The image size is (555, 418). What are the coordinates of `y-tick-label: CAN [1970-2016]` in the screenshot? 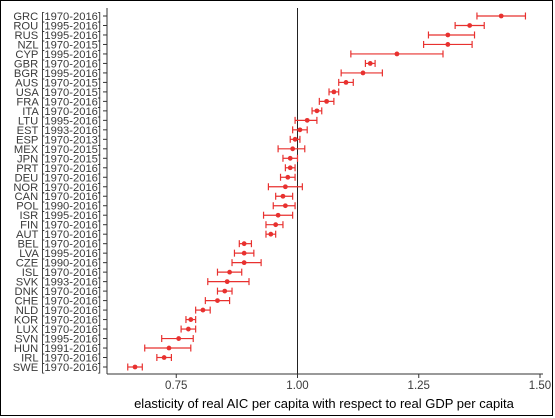 It's located at (58, 197).